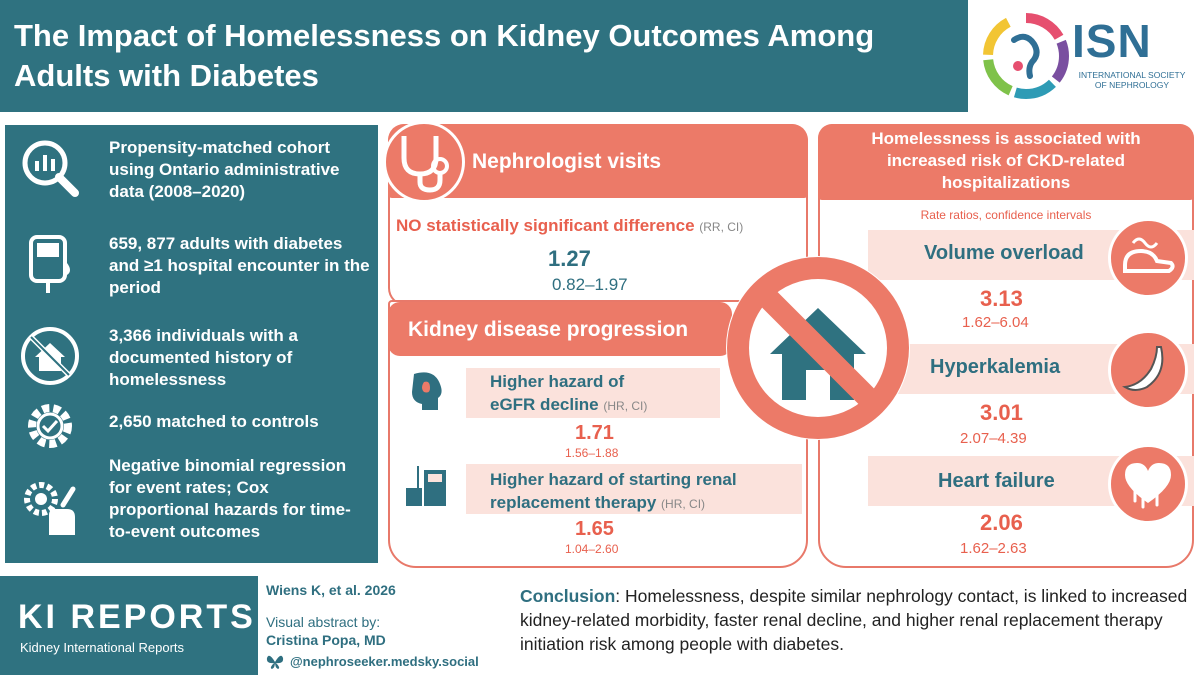 This screenshot has height=675, width=1200. I want to click on banana-icon-bg, so click(1148, 370).